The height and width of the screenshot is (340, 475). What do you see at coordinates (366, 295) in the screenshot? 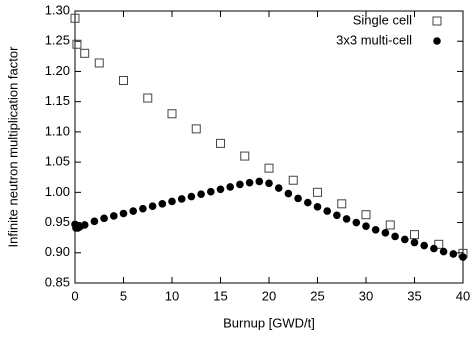
I see `x-tick-label: 30` at bounding box center [366, 295].